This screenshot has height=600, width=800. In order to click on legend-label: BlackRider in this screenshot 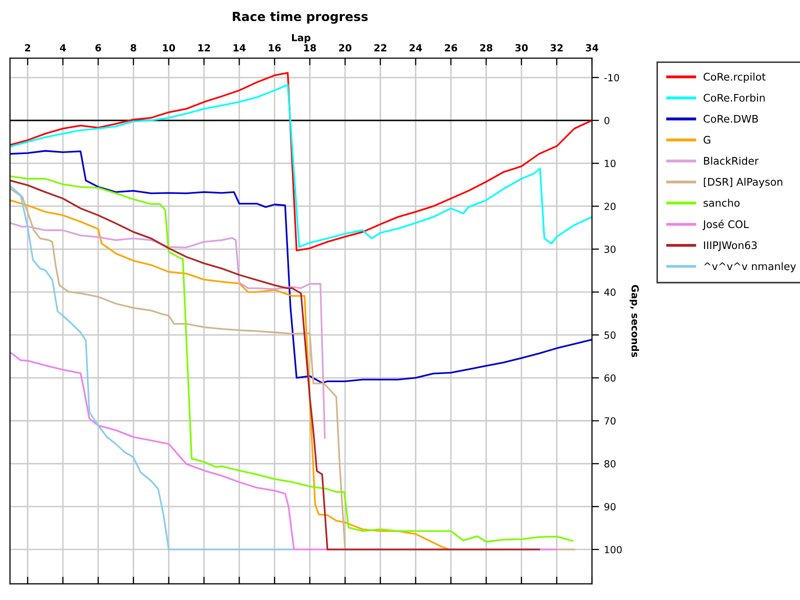, I will do `click(731, 160)`.